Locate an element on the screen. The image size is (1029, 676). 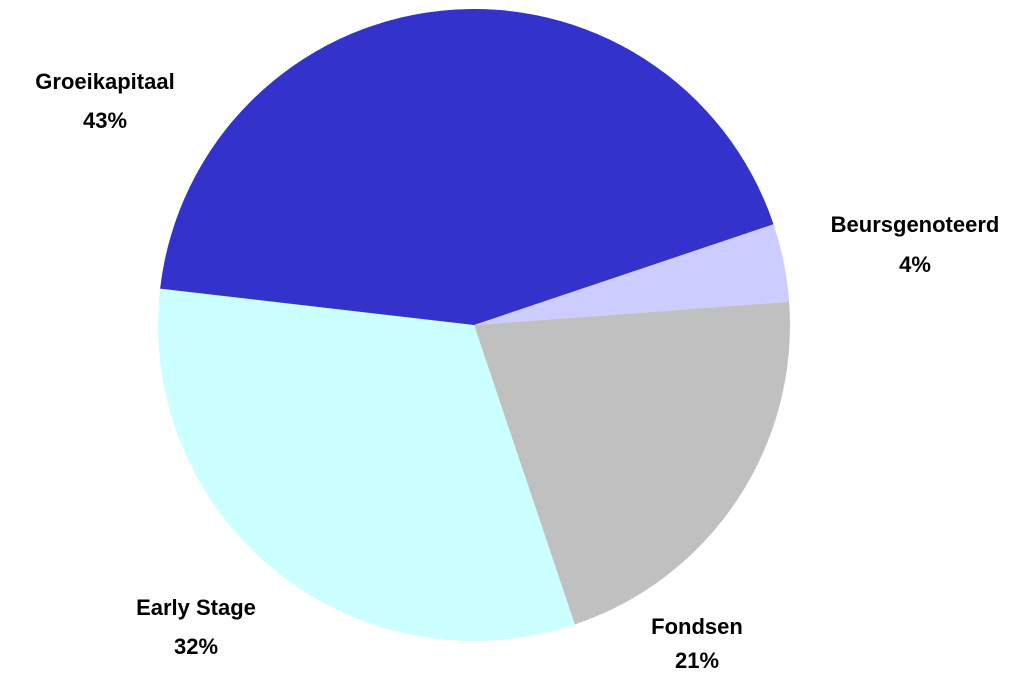
slice-value-label: 32% is located at coordinates (196, 646).